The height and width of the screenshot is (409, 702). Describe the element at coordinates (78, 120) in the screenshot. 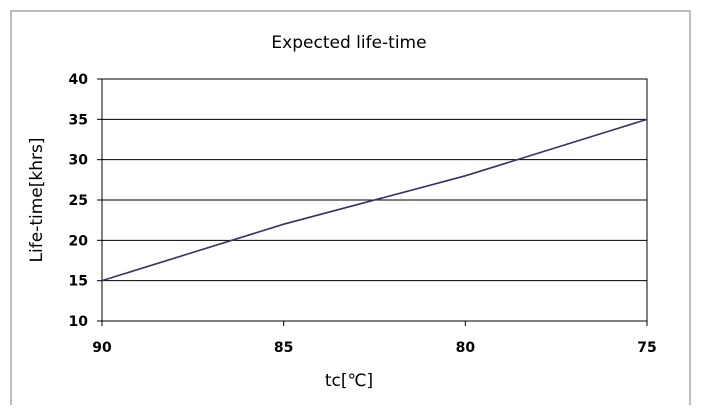

I see `y-tick-label: 35` at that location.